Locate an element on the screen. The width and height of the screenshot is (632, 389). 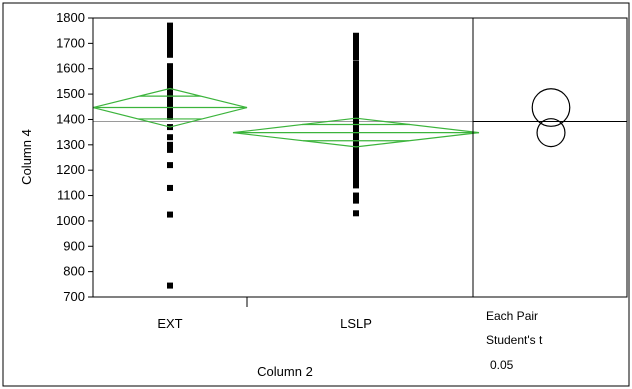
y-tick-label: 1700 is located at coordinates (70, 42).